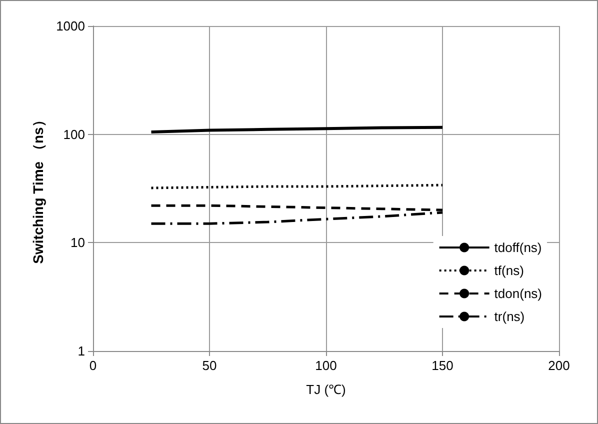 Image resolution: width=598 pixels, height=424 pixels. What do you see at coordinates (81, 351) in the screenshot?
I see `y-tick-label: 1` at bounding box center [81, 351].